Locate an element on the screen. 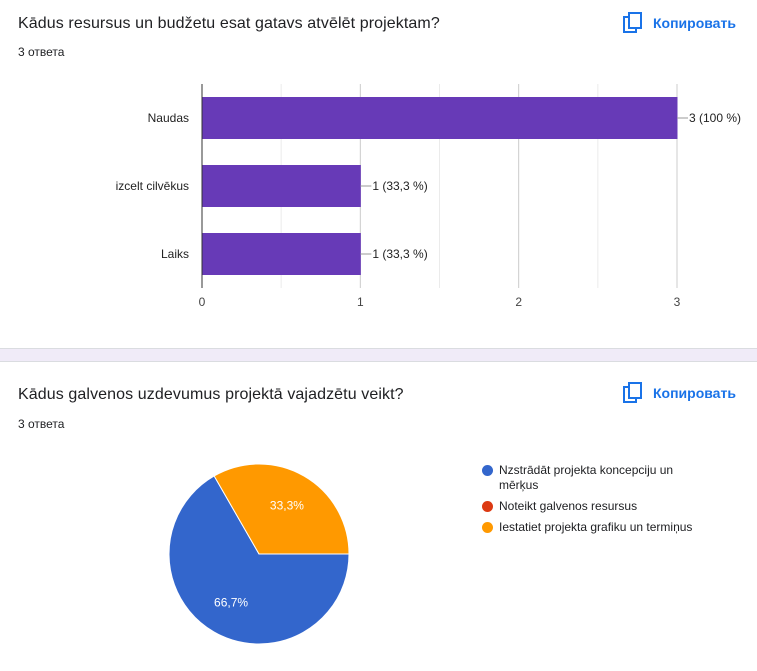  legend-label: Noteikt galvenos resursus is located at coordinates (568, 506).